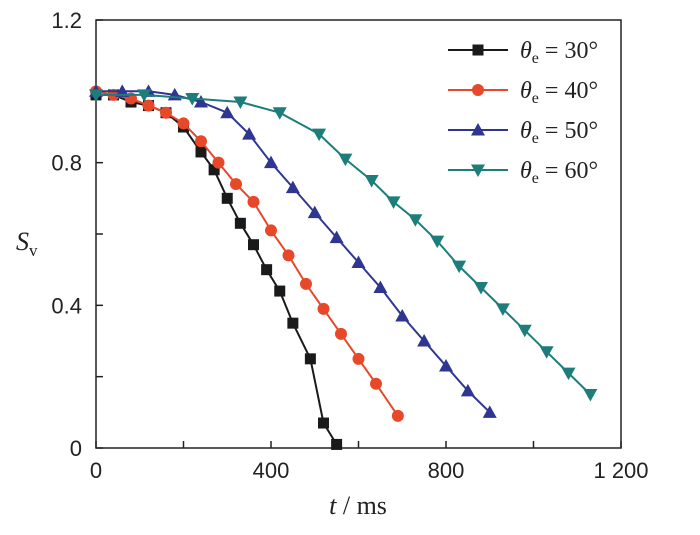 Image resolution: width=700 pixels, height=535 pixels. I want to click on x-axis-var: t, so click(333, 505).